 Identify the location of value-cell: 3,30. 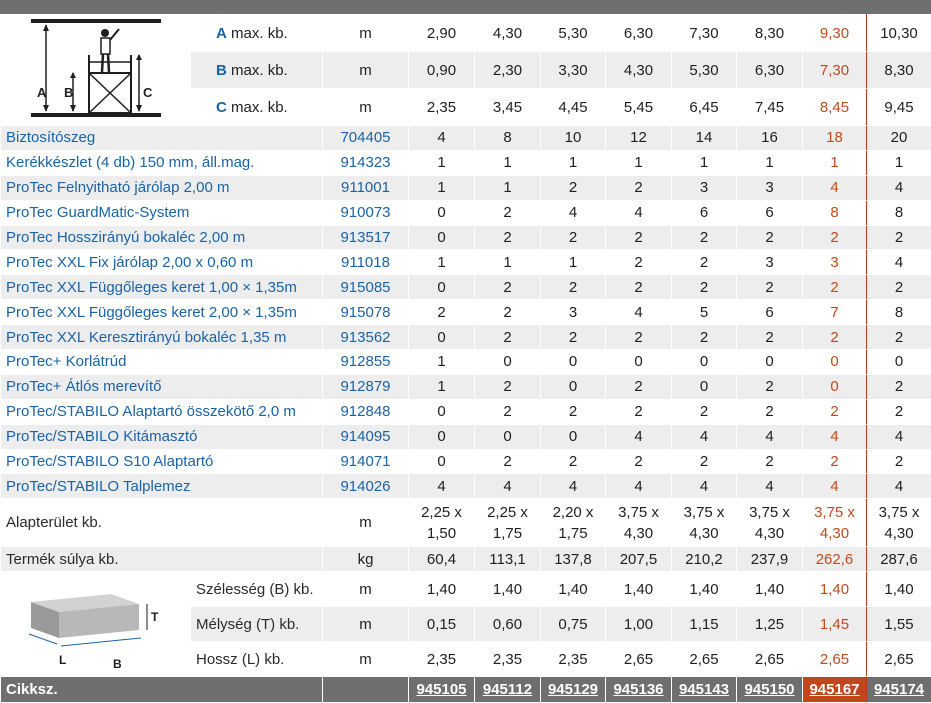
(573, 70).